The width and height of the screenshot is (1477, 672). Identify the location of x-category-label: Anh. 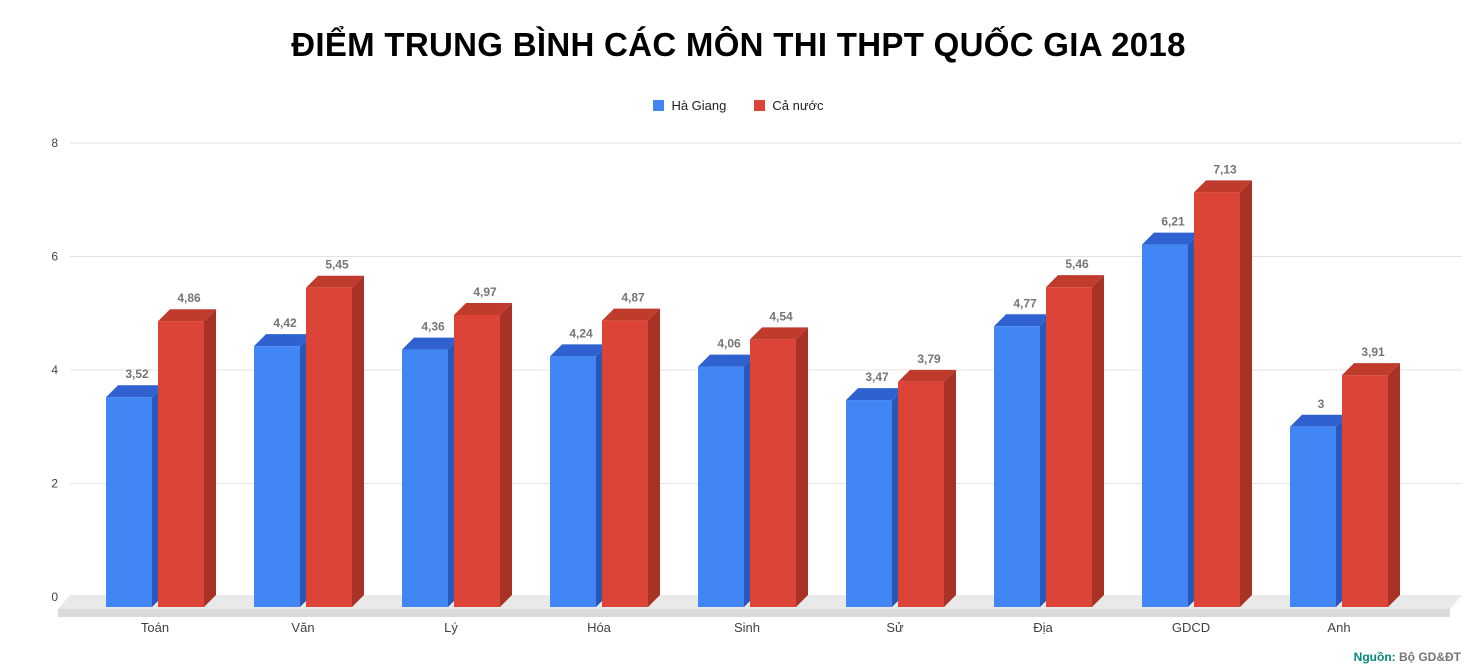
(1338, 627).